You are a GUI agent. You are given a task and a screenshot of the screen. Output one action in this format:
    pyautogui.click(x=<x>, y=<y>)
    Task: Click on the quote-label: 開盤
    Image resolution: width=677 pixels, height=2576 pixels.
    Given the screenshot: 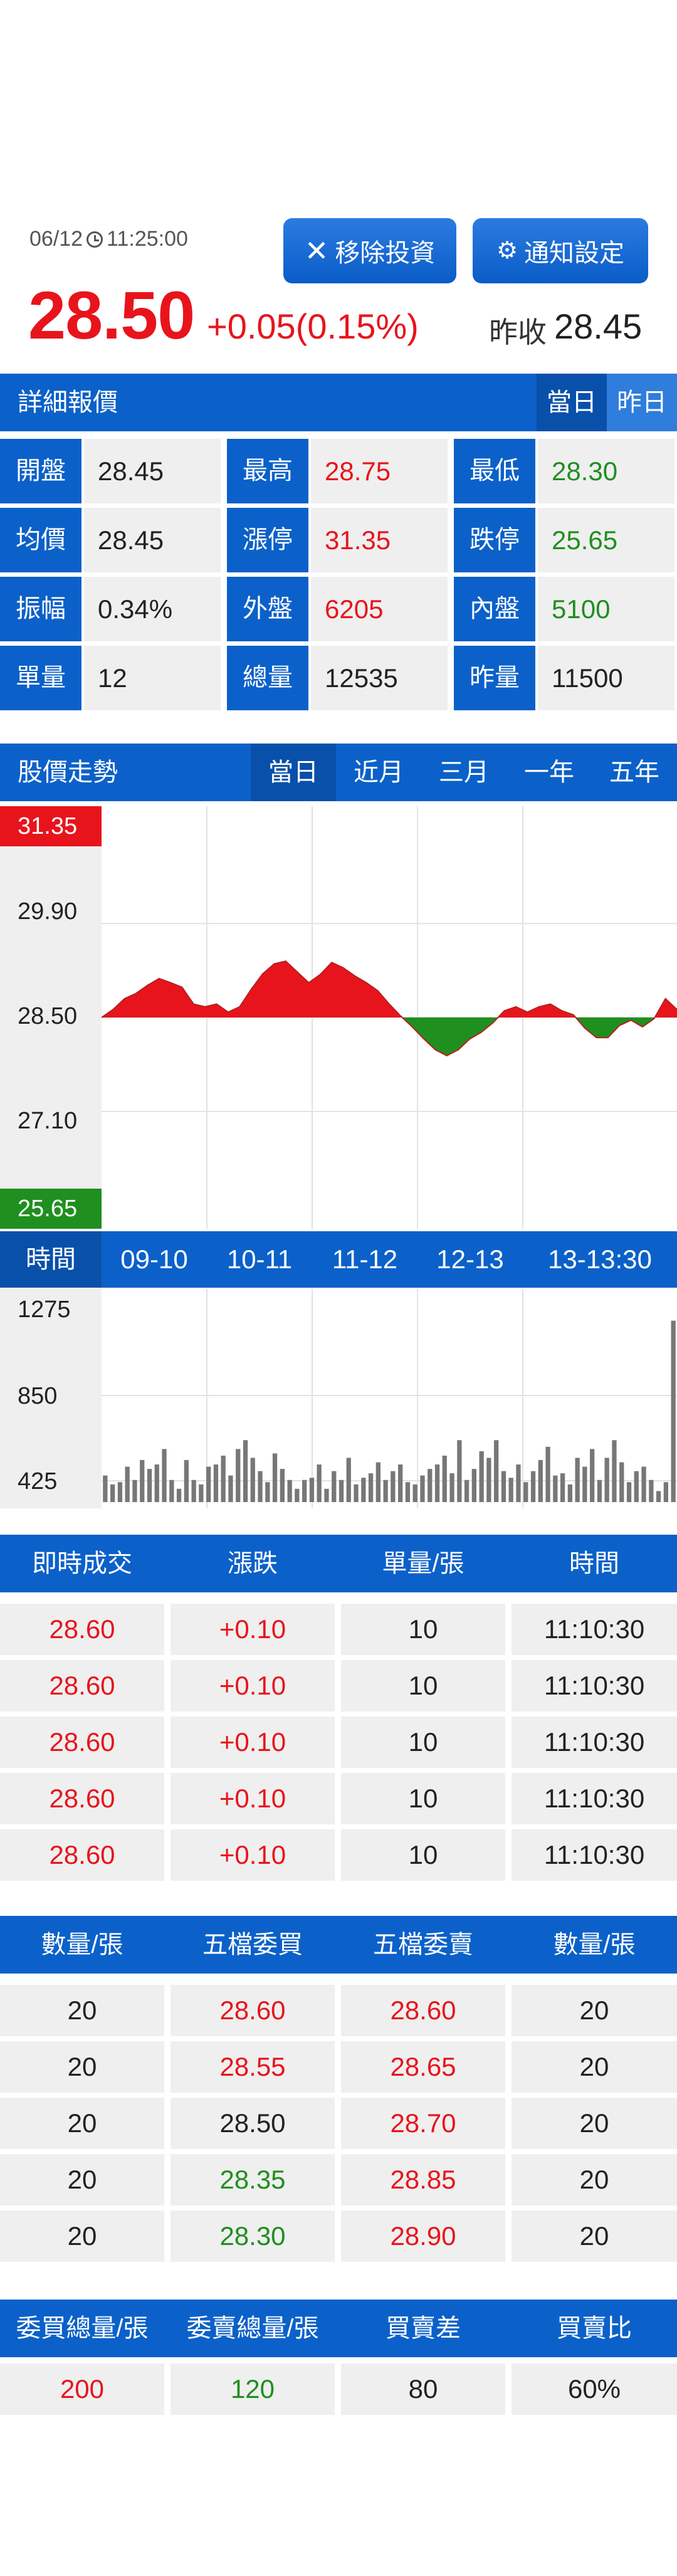 What is the action you would take?
    pyautogui.click(x=40, y=471)
    